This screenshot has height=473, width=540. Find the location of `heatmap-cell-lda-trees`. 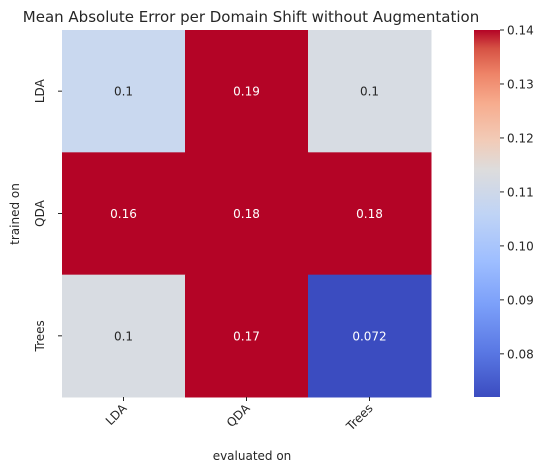

heatmap-cell-lda-trees is located at coordinates (370, 91).